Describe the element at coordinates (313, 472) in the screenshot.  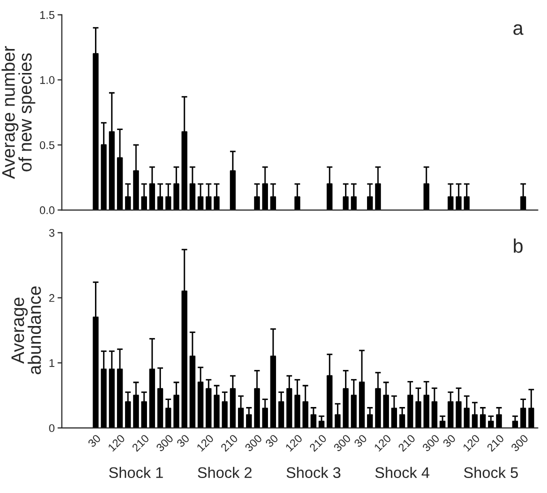
I see `text: Shock 3` at that location.